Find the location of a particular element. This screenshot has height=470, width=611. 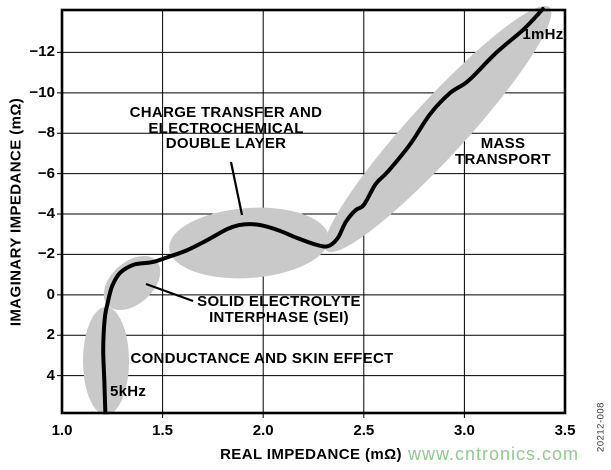

y-tick-label-−2: −2 is located at coordinates (46, 254).